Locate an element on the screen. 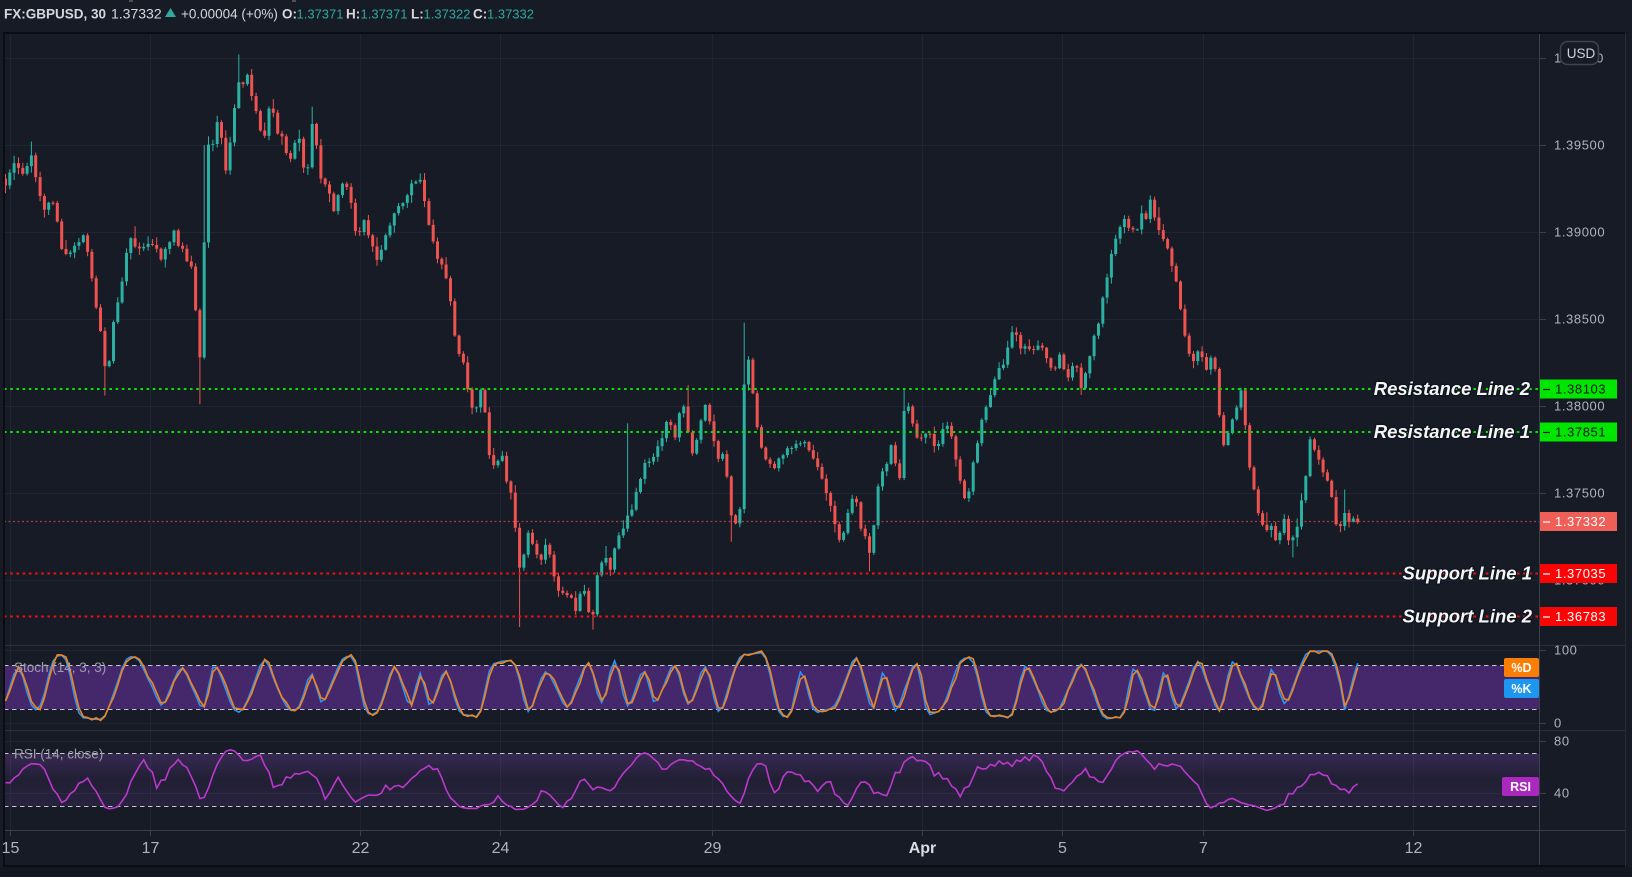 The image size is (1632, 877). svg-text: 7 is located at coordinates (1203, 848).